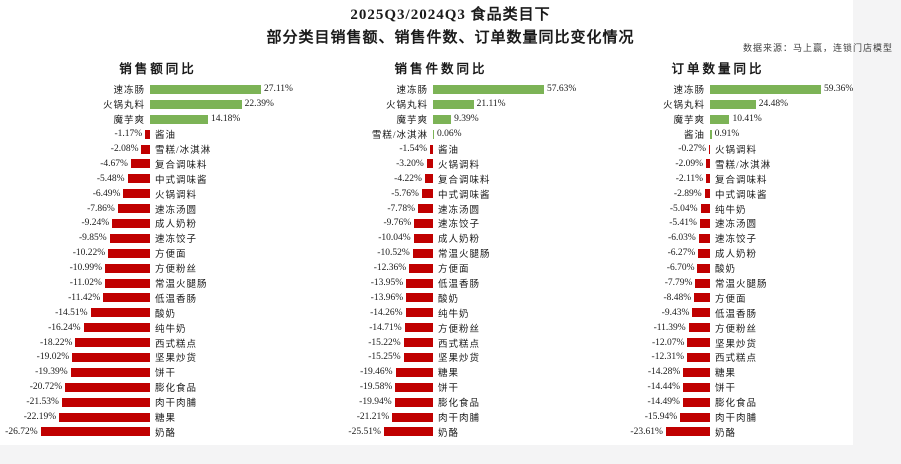 This screenshot has height=464, width=901. What do you see at coordinates (455, 417) in the screenshot?
I see `bar-row: -21.21% 肉干肉脯` at bounding box center [455, 417].